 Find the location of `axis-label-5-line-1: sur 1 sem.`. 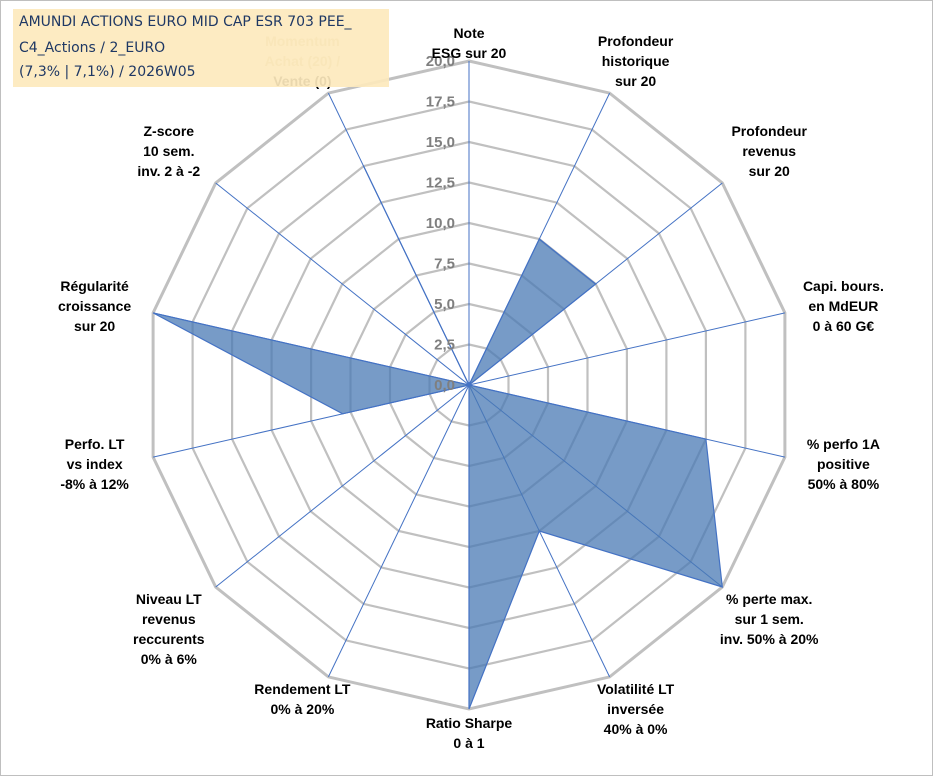

axis-label-5-line-1: sur 1 sem. is located at coordinates (769, 619).